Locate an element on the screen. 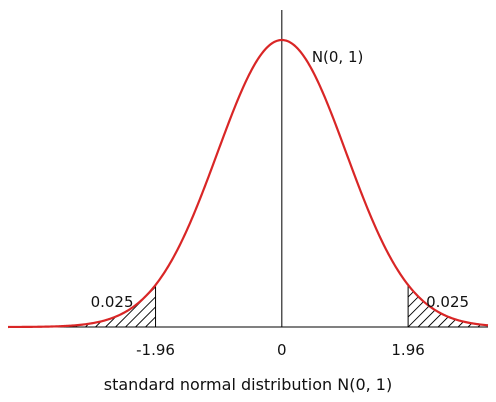 This screenshot has width=496, height=402. chart-caption: standard normal distribution N(0, 1) is located at coordinates (248, 384).